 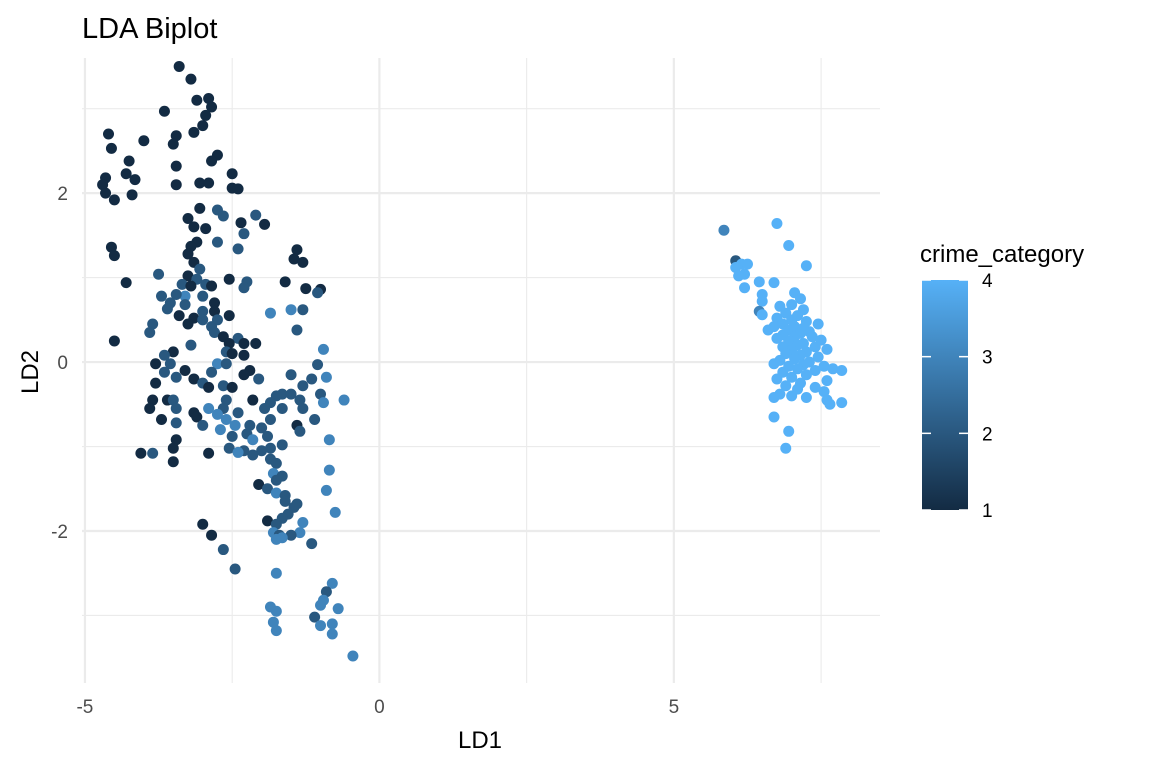 I want to click on y-tick-label: 0, so click(x=62, y=363).